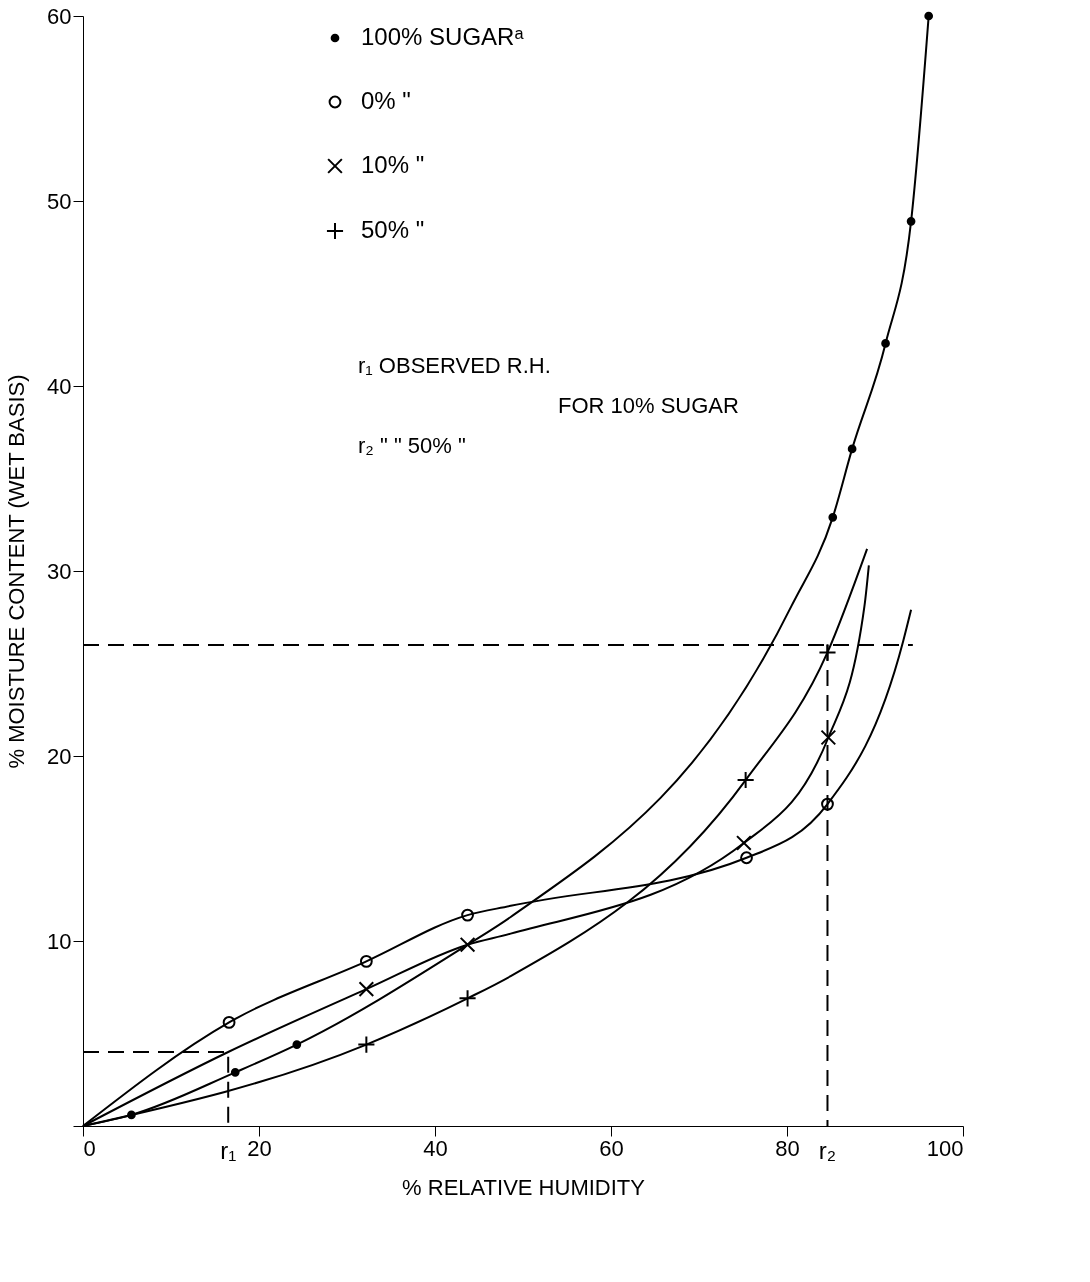 The image size is (1090, 1282). I want to click on annotation: r₂, so click(827, 1150).